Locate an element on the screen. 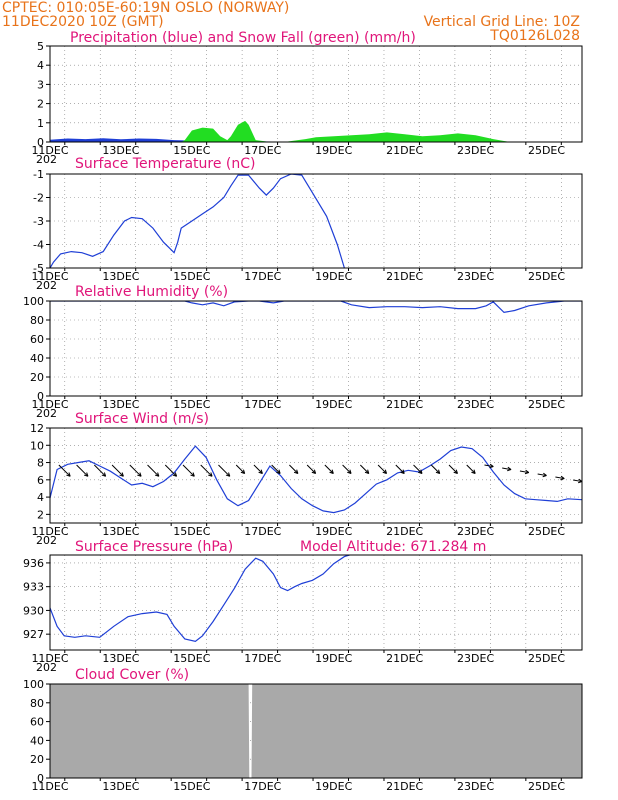  wind-ytick-label: 4 is located at coordinates (40, 497).